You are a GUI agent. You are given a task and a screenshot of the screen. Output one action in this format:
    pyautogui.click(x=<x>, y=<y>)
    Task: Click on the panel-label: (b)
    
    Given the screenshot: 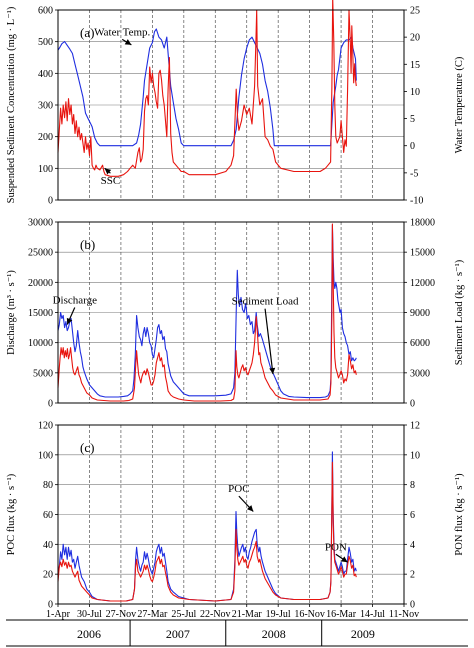 What is the action you would take?
    pyautogui.click(x=87, y=244)
    